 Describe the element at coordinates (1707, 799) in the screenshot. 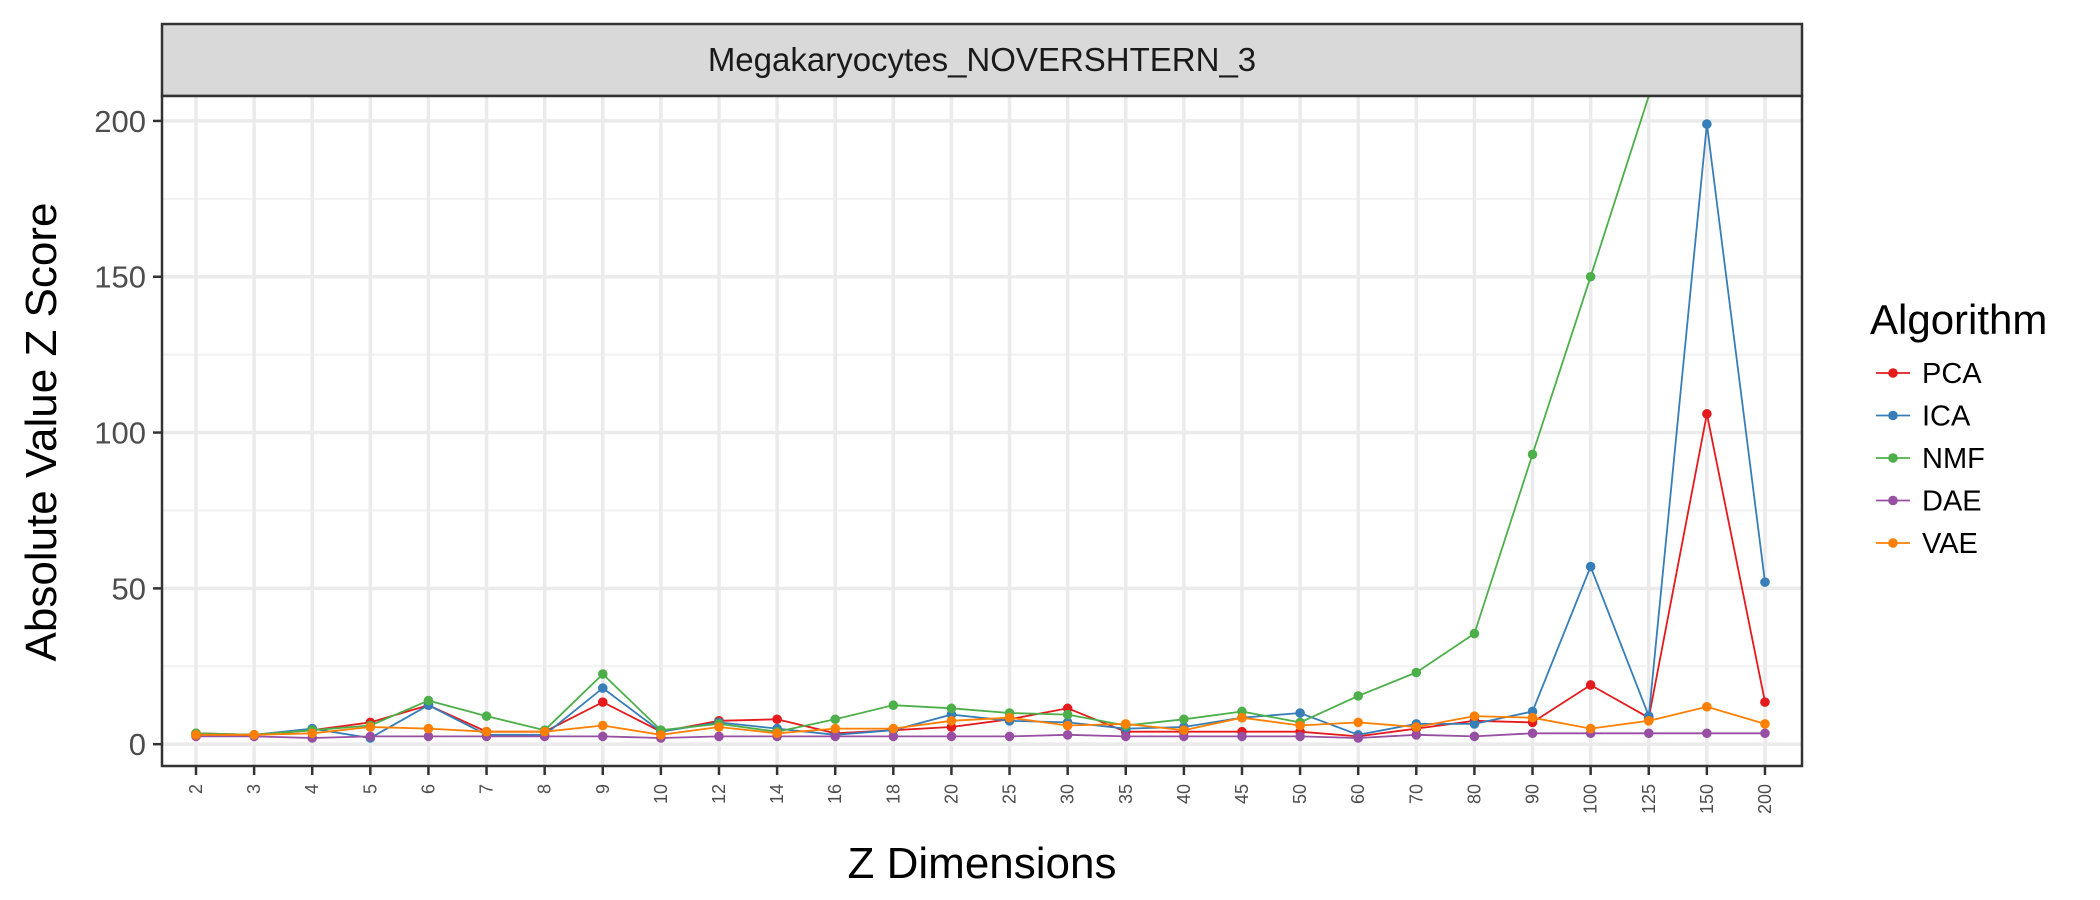

I see `x-tick-label: 150` at that location.